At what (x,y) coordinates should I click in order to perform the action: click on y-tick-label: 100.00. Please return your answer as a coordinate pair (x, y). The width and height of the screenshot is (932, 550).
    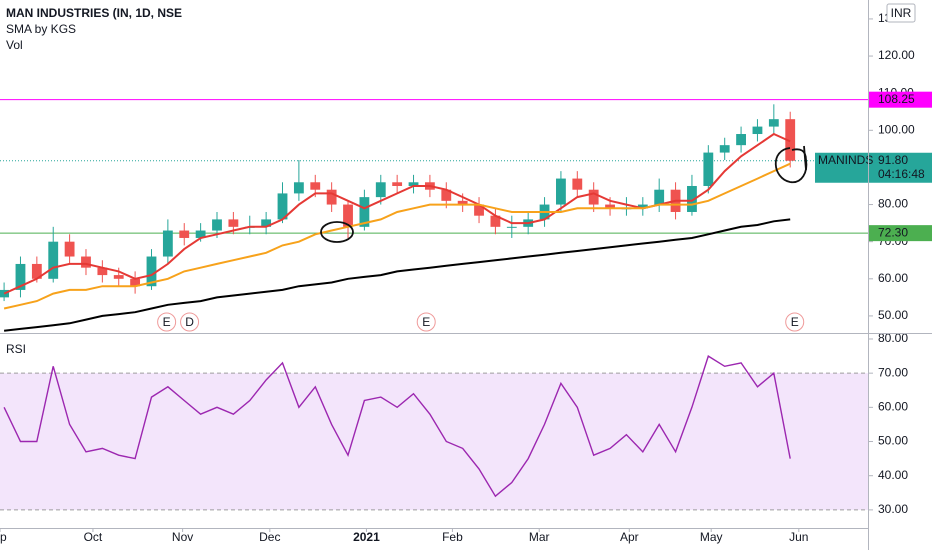
    Looking at the image, I should click on (896, 129).